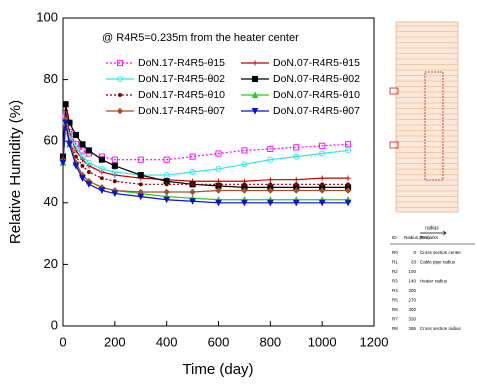 This screenshot has width=477, height=392. Describe the element at coordinates (441, 252) in the screenshot. I see `table-cell: Cross section center` at that location.